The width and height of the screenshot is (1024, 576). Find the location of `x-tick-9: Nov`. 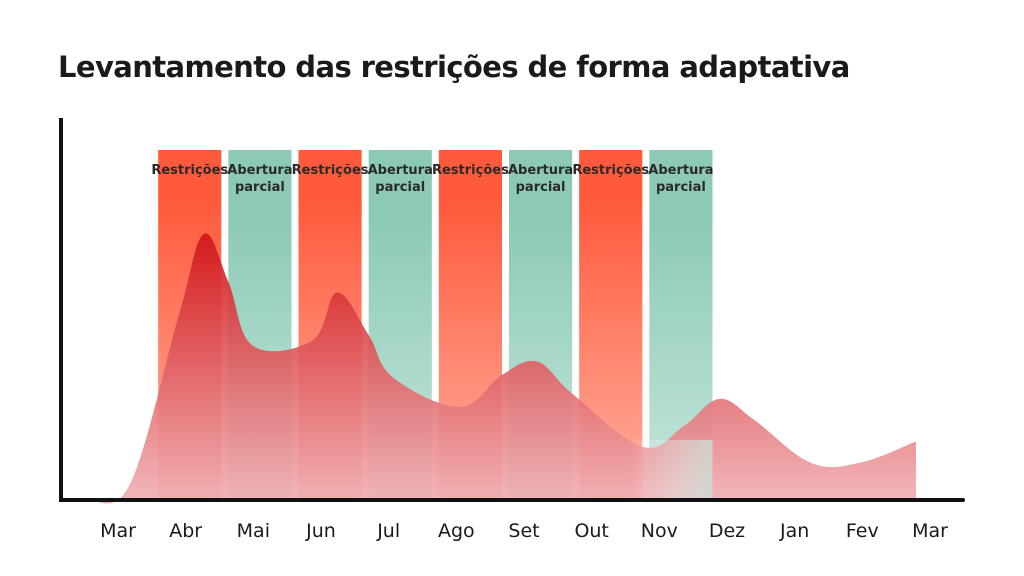

x-tick-9: Nov is located at coordinates (659, 531).